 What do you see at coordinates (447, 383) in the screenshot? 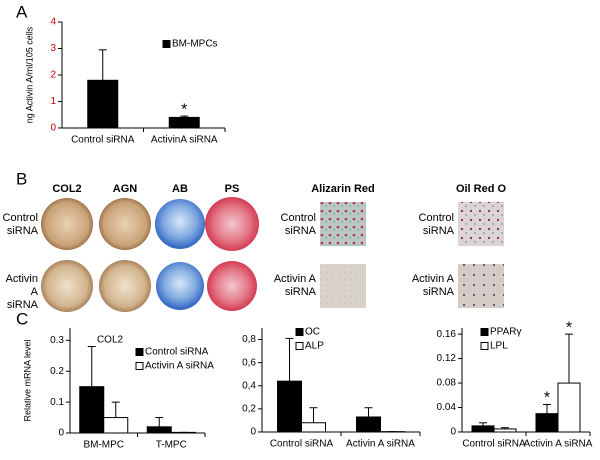
I see `y-tick-label: 0.08` at bounding box center [447, 383].